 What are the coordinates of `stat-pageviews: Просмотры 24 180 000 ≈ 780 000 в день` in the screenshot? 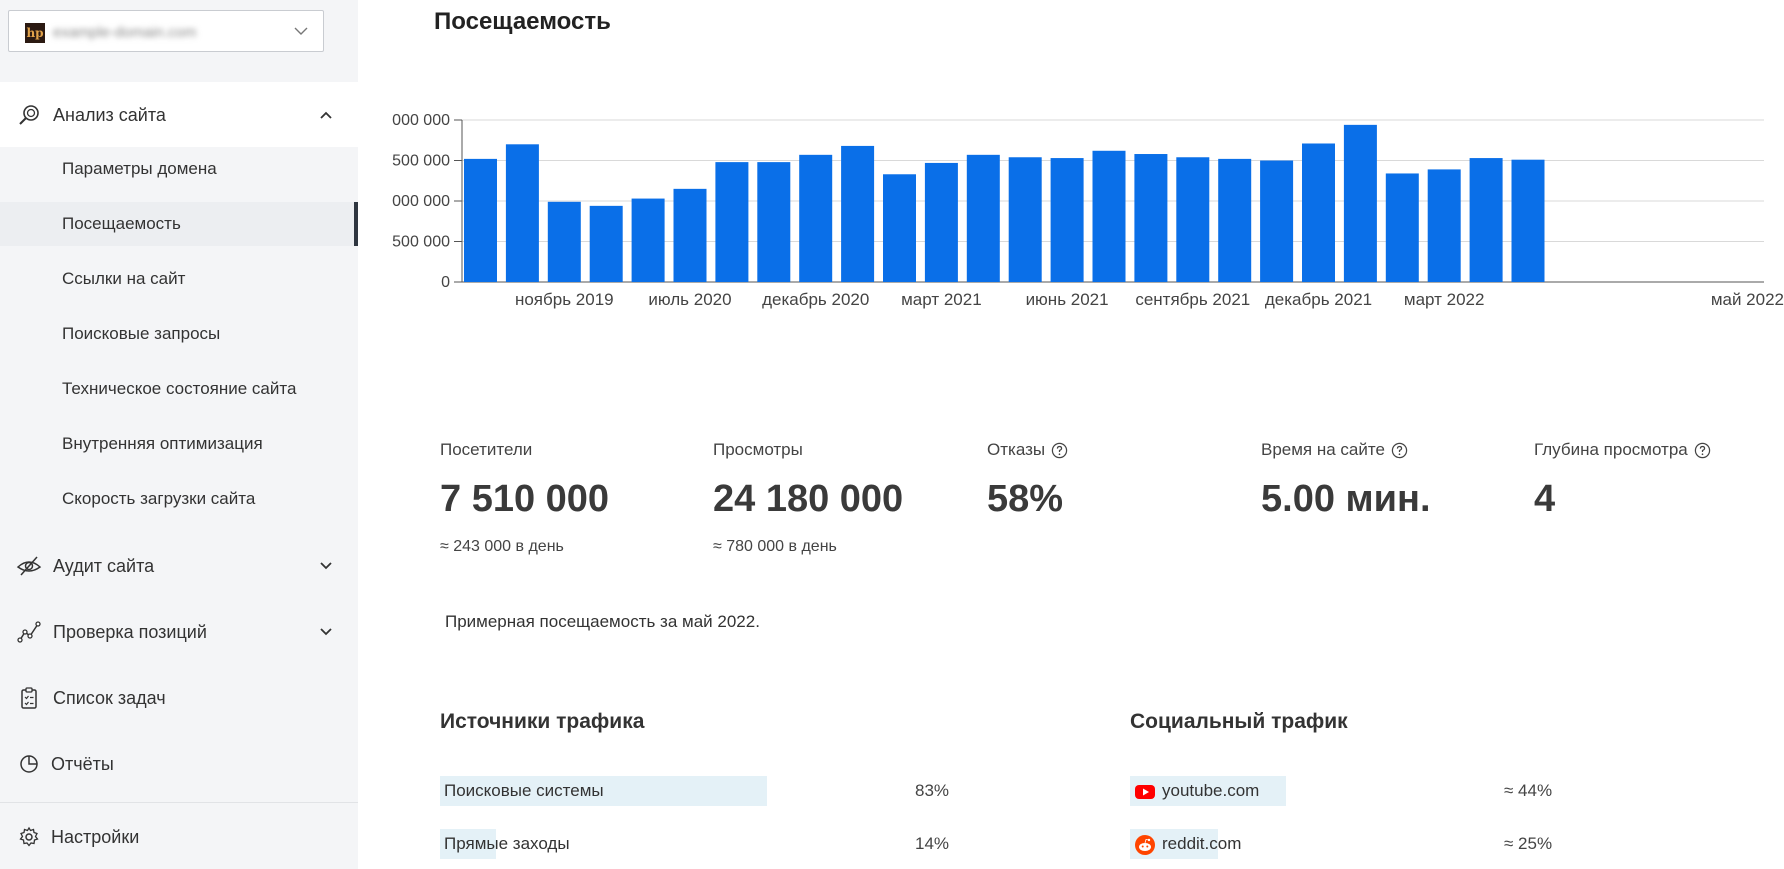 It's located at (843, 497).